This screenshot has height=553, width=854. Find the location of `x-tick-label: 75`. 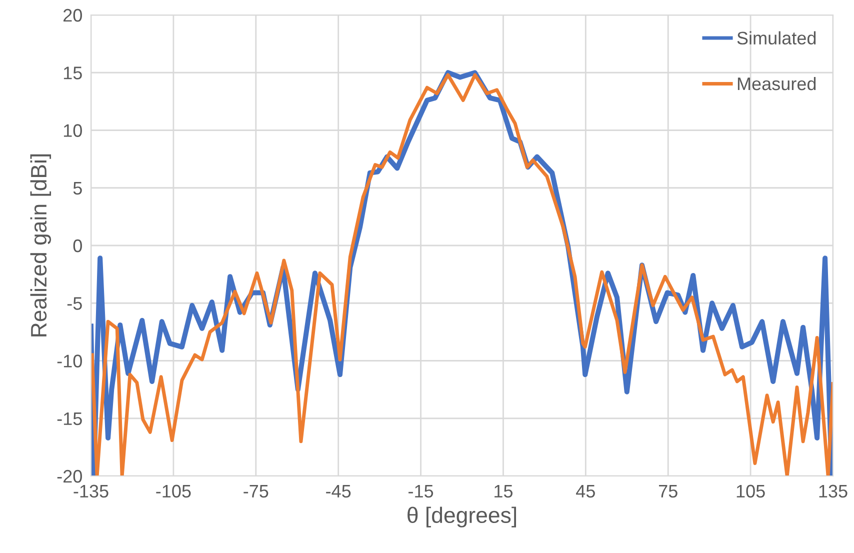

x-tick-label: 75 is located at coordinates (668, 491).